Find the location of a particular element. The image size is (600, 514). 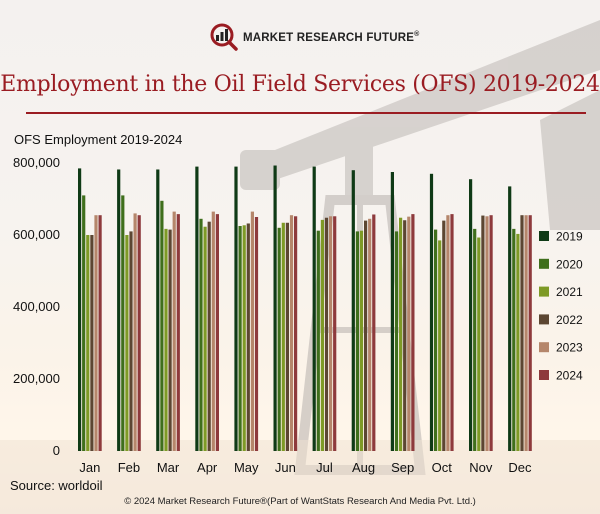

y-tick-label: 600,000 is located at coordinates (36, 234).